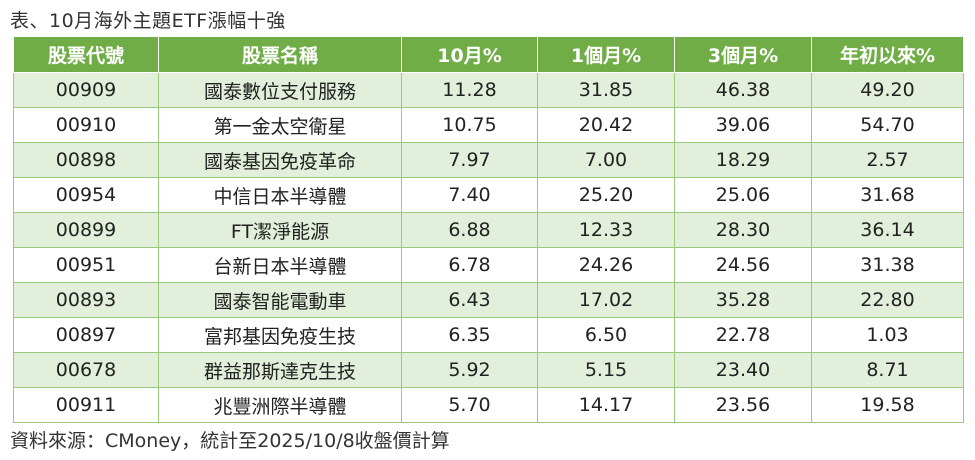  What do you see at coordinates (469, 160) in the screenshot?
I see `cell-october-pct: 7.97` at bounding box center [469, 160].